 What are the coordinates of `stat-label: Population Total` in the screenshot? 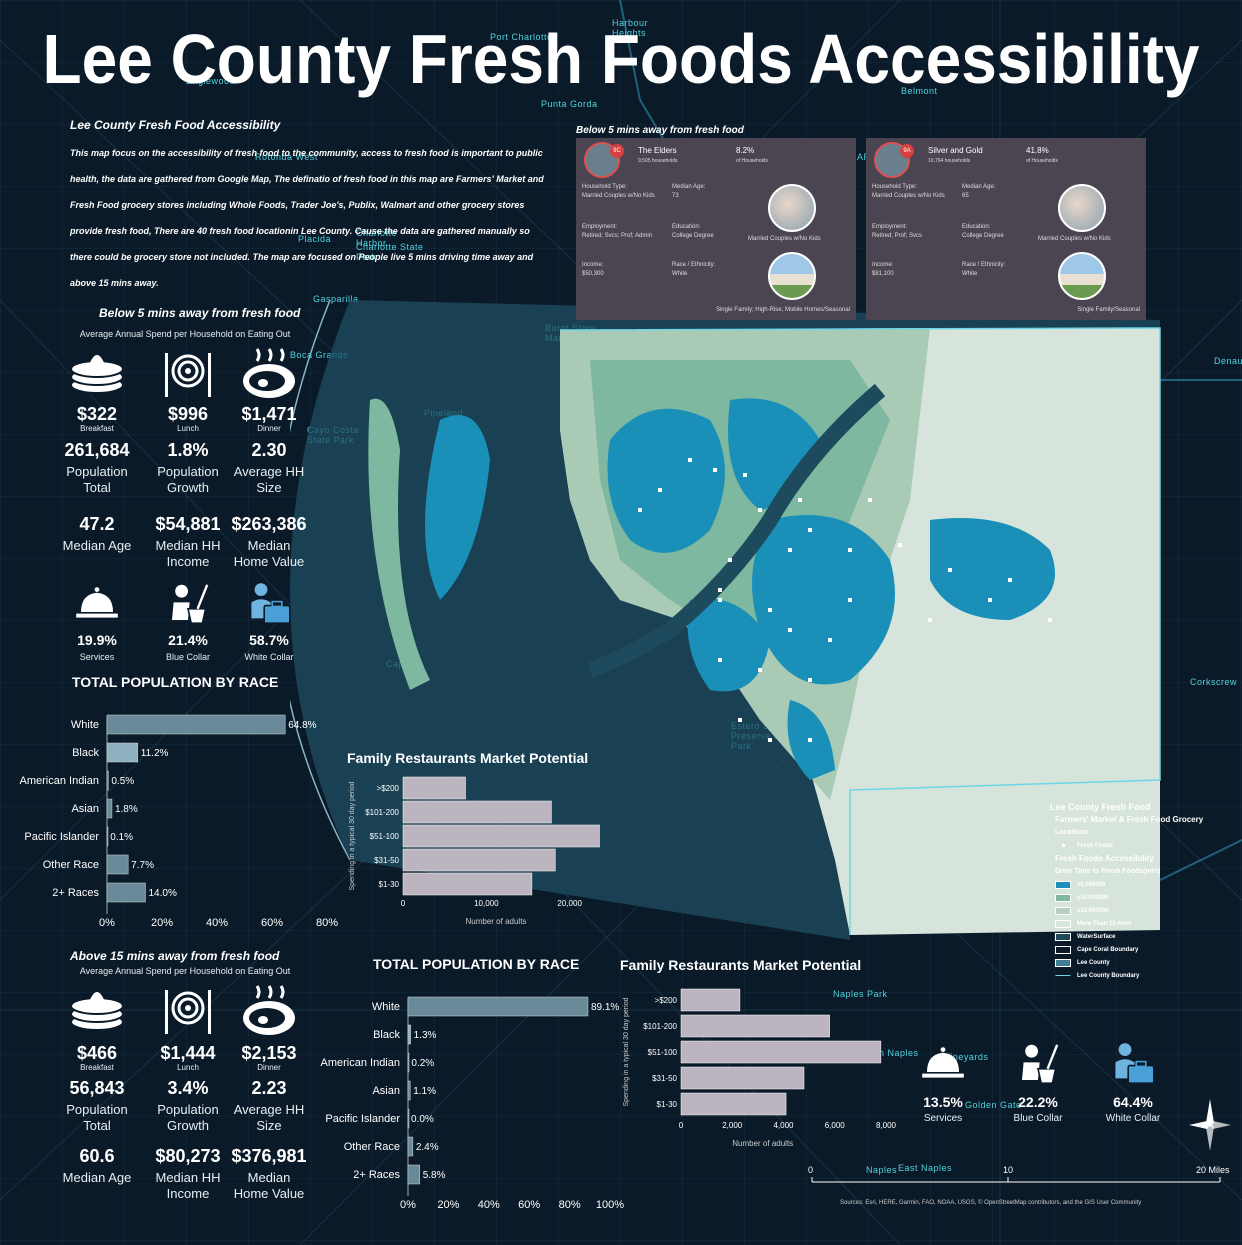 It's located at (97, 479).